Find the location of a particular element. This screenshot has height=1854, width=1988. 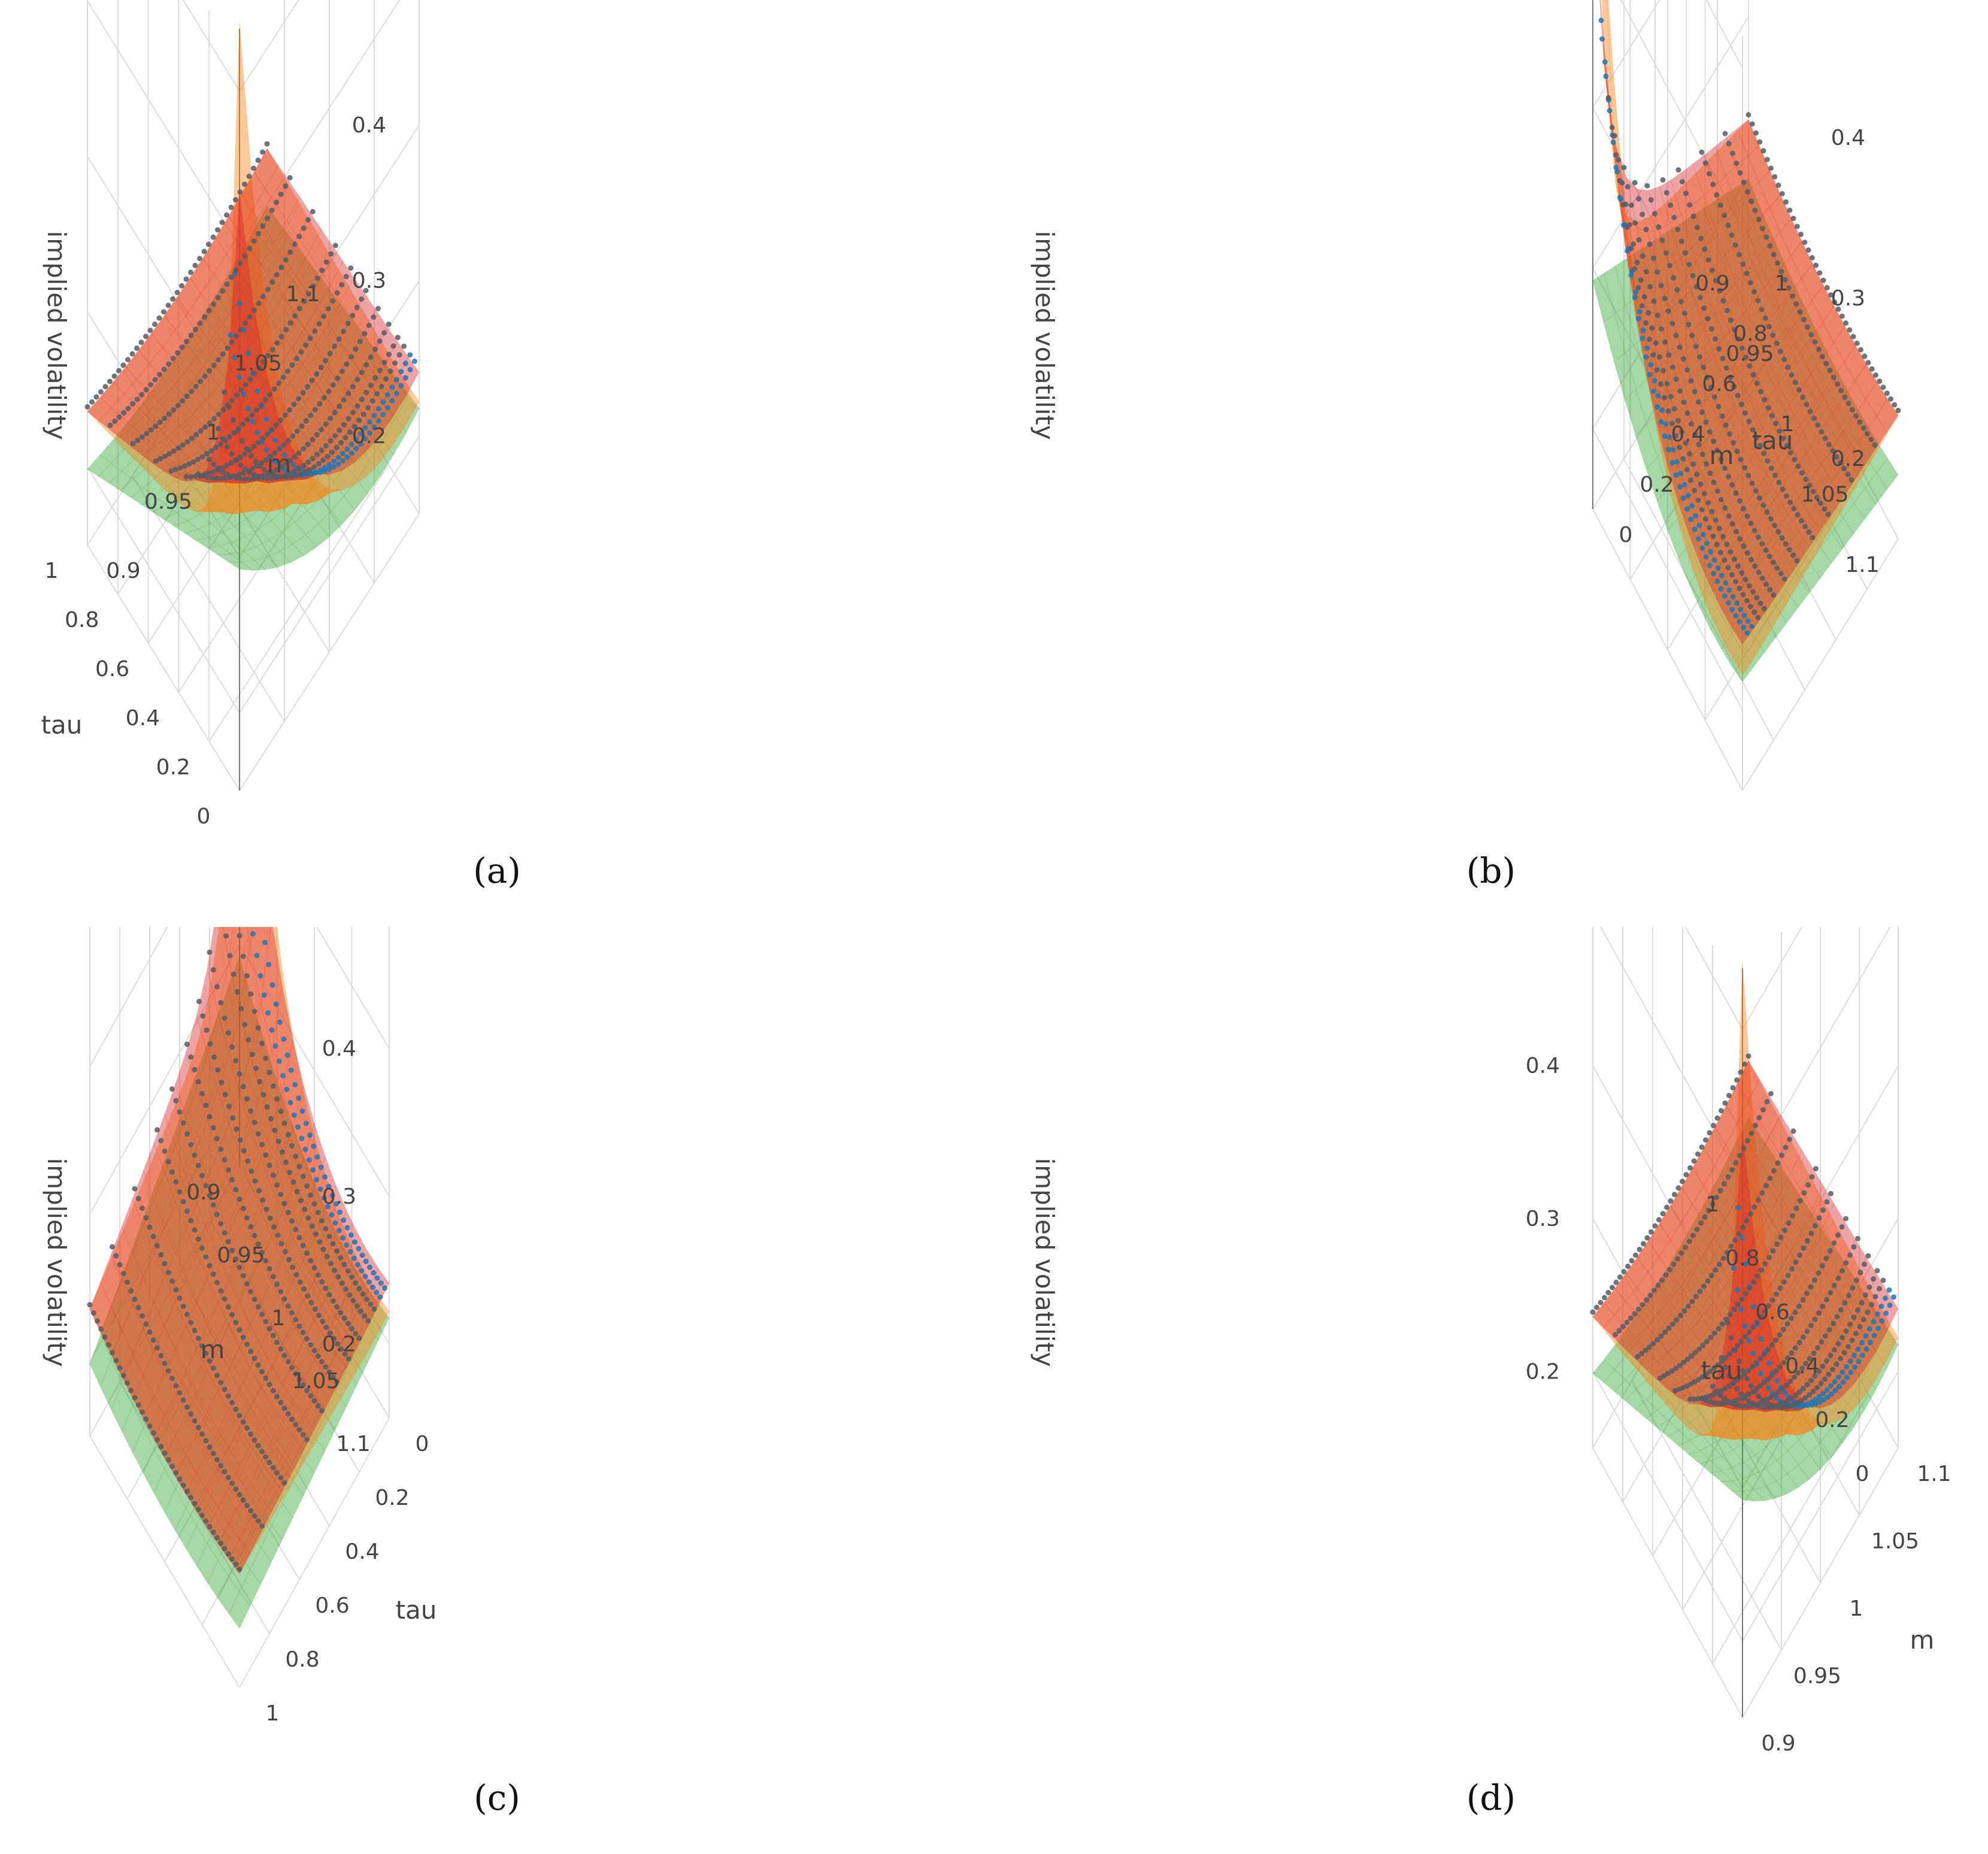

tau-tick-label: 0.6 is located at coordinates (1719, 384).